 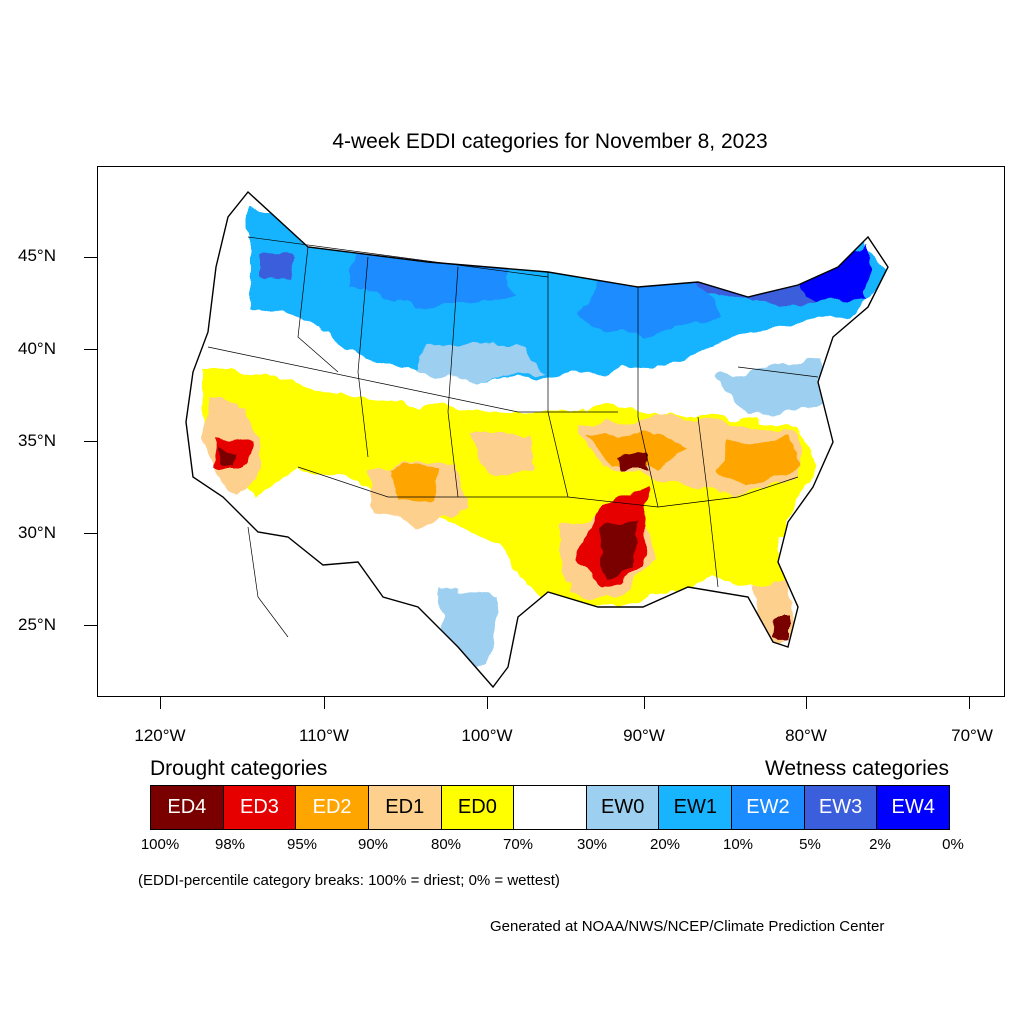 What do you see at coordinates (592, 844) in the screenshot?
I see `break-label: 30%` at bounding box center [592, 844].